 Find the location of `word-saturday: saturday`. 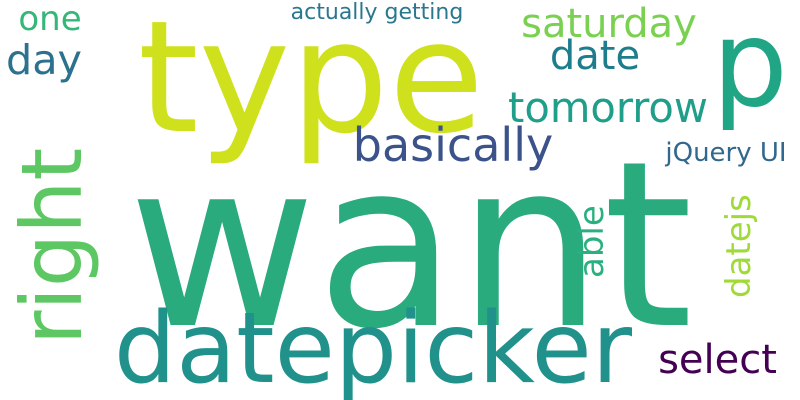

word-saturday: saturday is located at coordinates (609, 24).